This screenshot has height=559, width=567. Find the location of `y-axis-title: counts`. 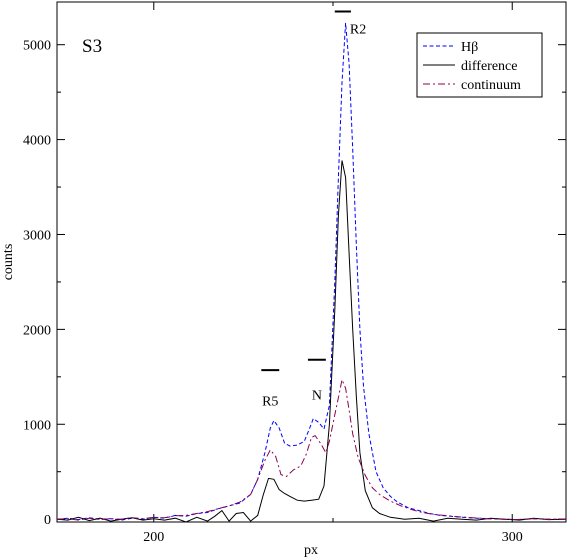

y-axis-title: counts is located at coordinates (8, 262).